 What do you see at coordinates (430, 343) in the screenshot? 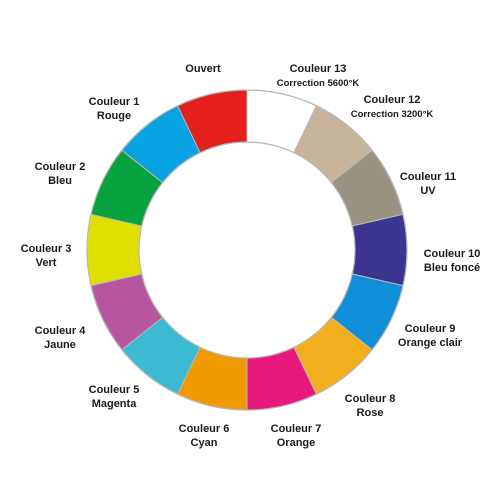
I see `label-line2-color-9: Orange clair` at bounding box center [430, 343].